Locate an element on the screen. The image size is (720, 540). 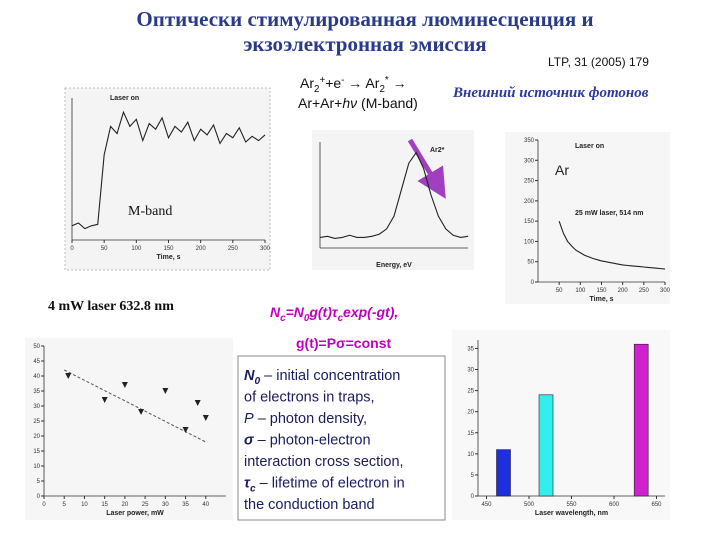
reference: LTP, 31 (2005) 179 is located at coordinates (598, 62).